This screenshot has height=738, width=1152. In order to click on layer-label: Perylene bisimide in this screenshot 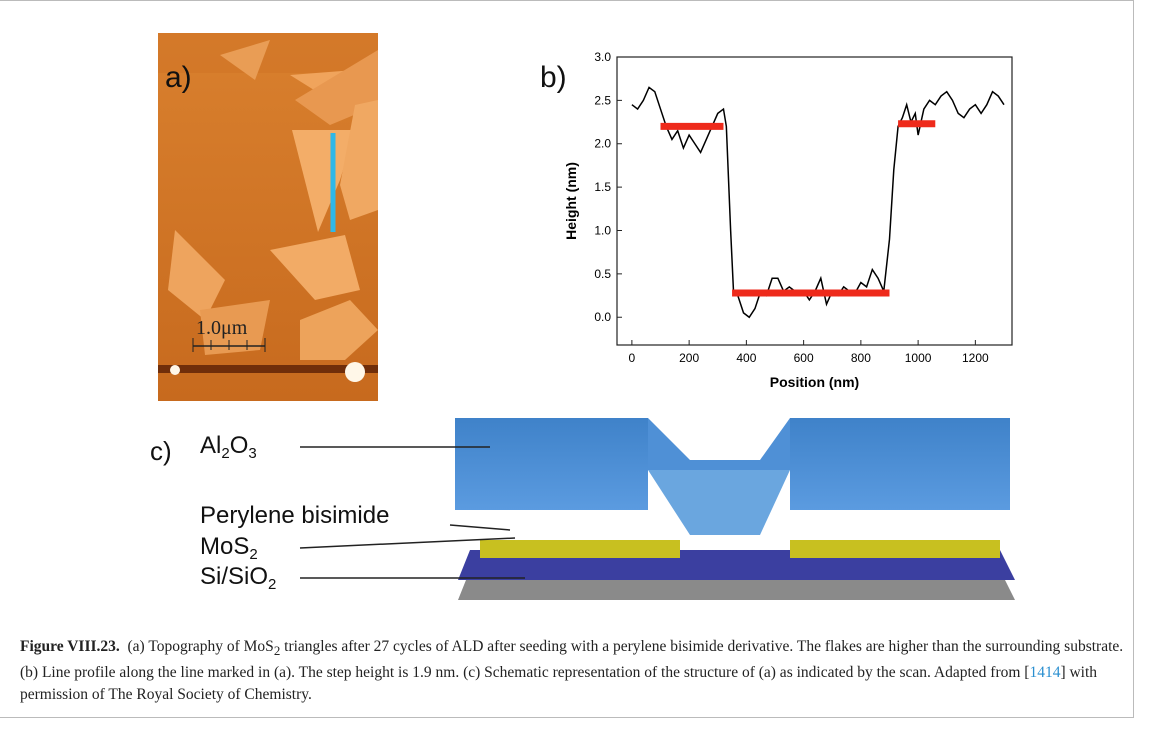, I will do `click(294, 515)`.